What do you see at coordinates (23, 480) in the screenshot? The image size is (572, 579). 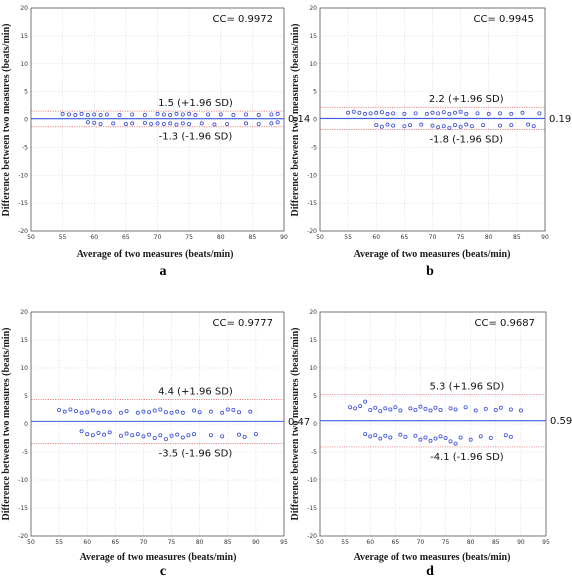 I see `y-tick-label: -10` at bounding box center [23, 480].